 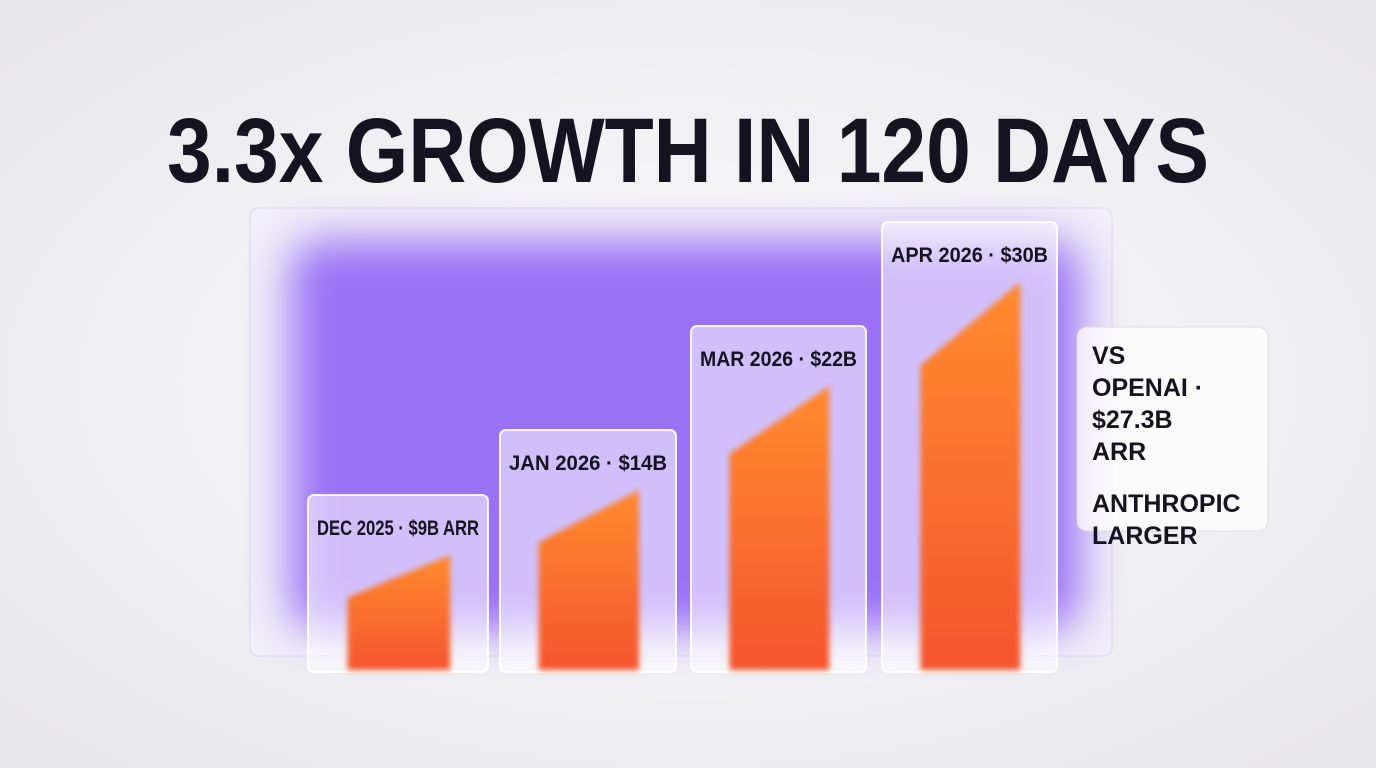 I want to click on bar-label: JAN 2026 · $14B, so click(x=588, y=463).